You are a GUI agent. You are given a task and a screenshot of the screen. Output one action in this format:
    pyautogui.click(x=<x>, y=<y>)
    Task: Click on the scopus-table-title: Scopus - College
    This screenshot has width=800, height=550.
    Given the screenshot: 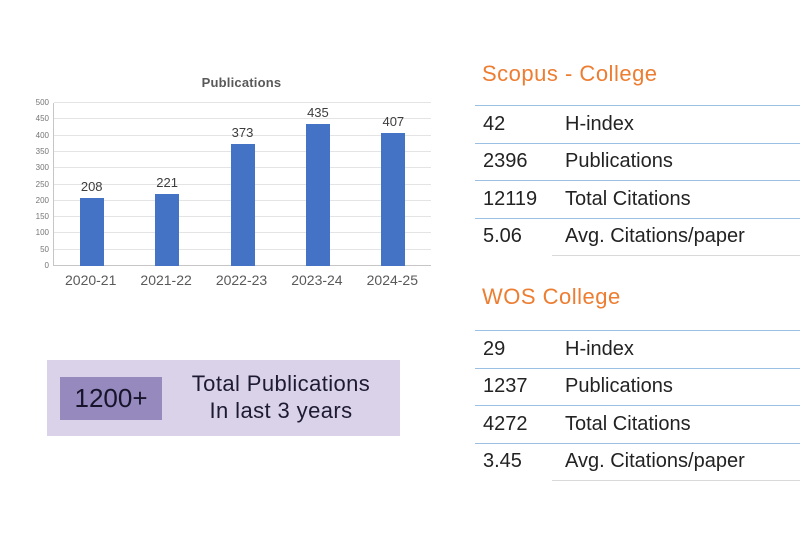 What is the action you would take?
    pyautogui.click(x=570, y=73)
    